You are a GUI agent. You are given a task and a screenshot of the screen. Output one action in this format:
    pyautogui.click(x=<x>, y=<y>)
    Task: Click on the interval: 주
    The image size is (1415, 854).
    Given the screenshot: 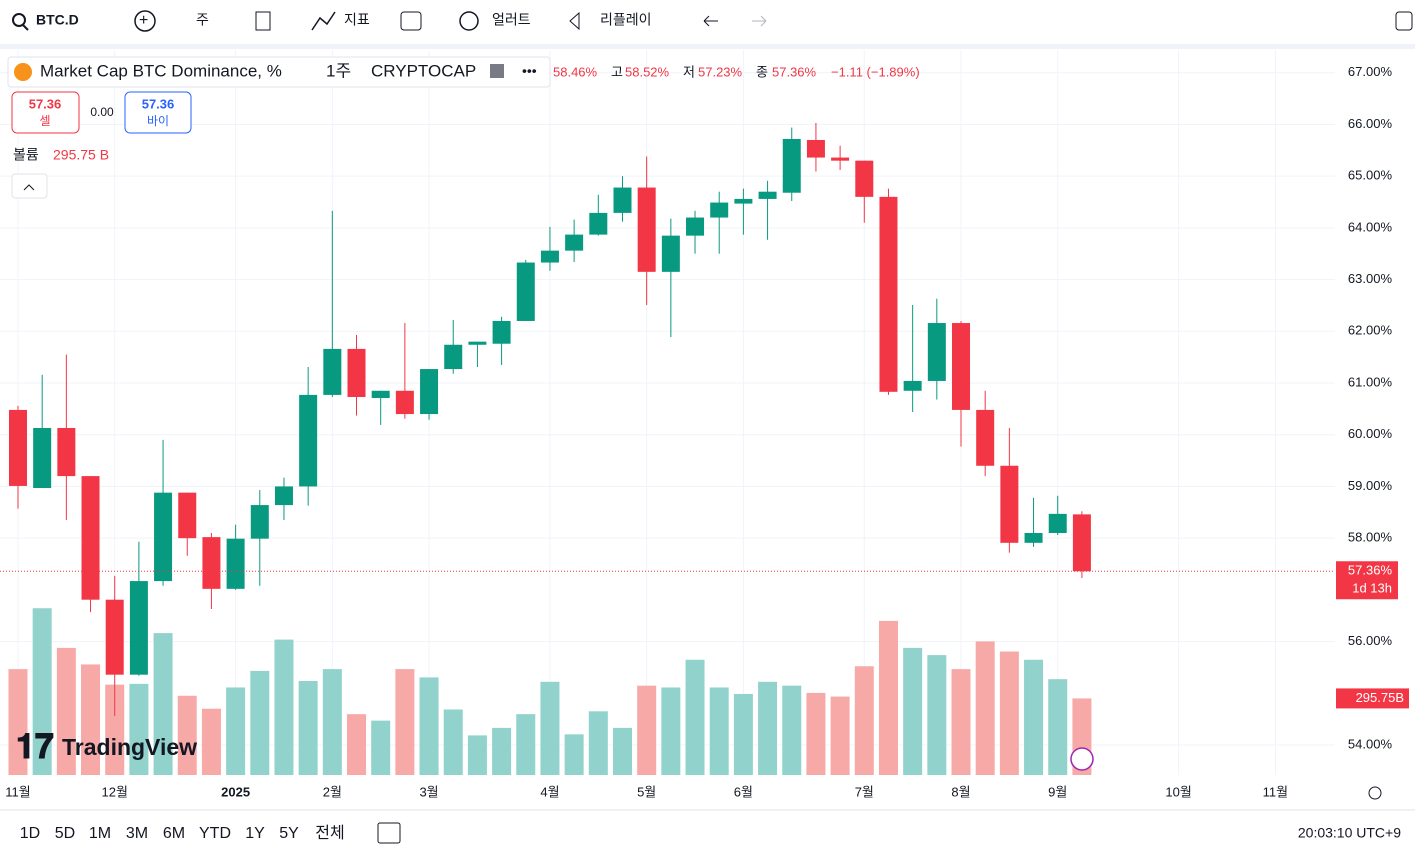 What is the action you would take?
    pyautogui.click(x=202, y=20)
    